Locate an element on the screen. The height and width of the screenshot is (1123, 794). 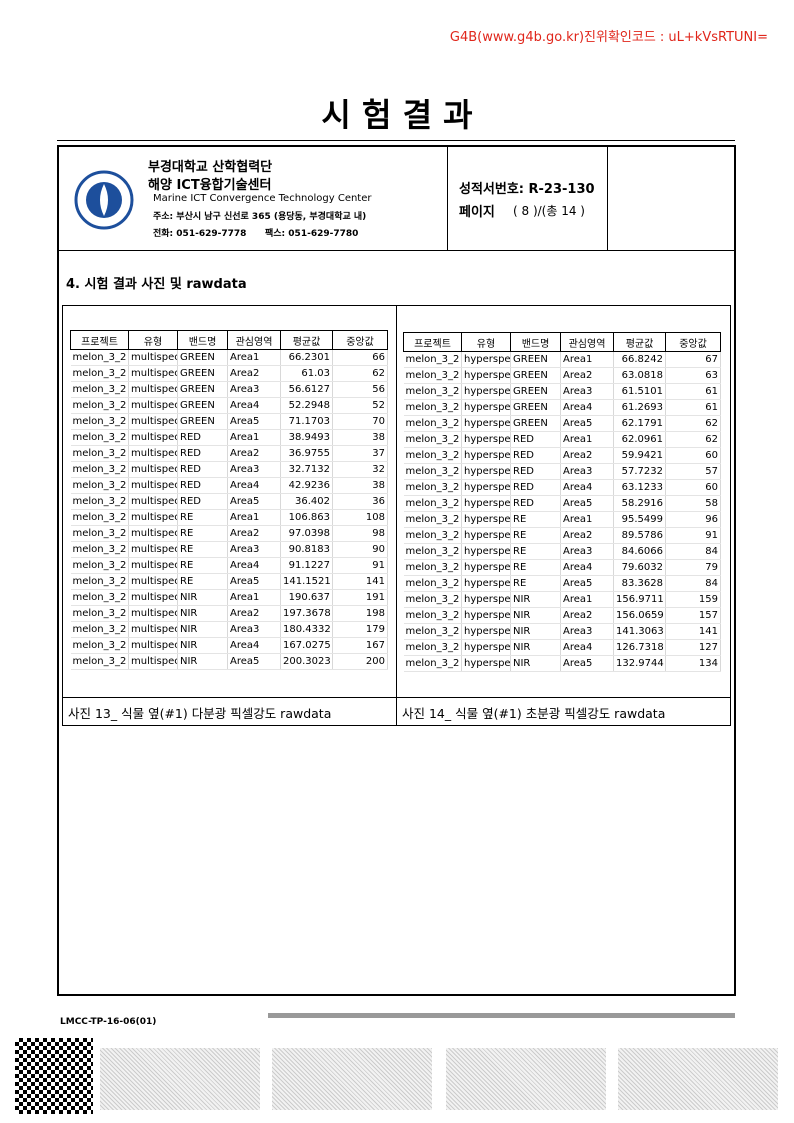
security-pattern is located at coordinates (180, 1079).